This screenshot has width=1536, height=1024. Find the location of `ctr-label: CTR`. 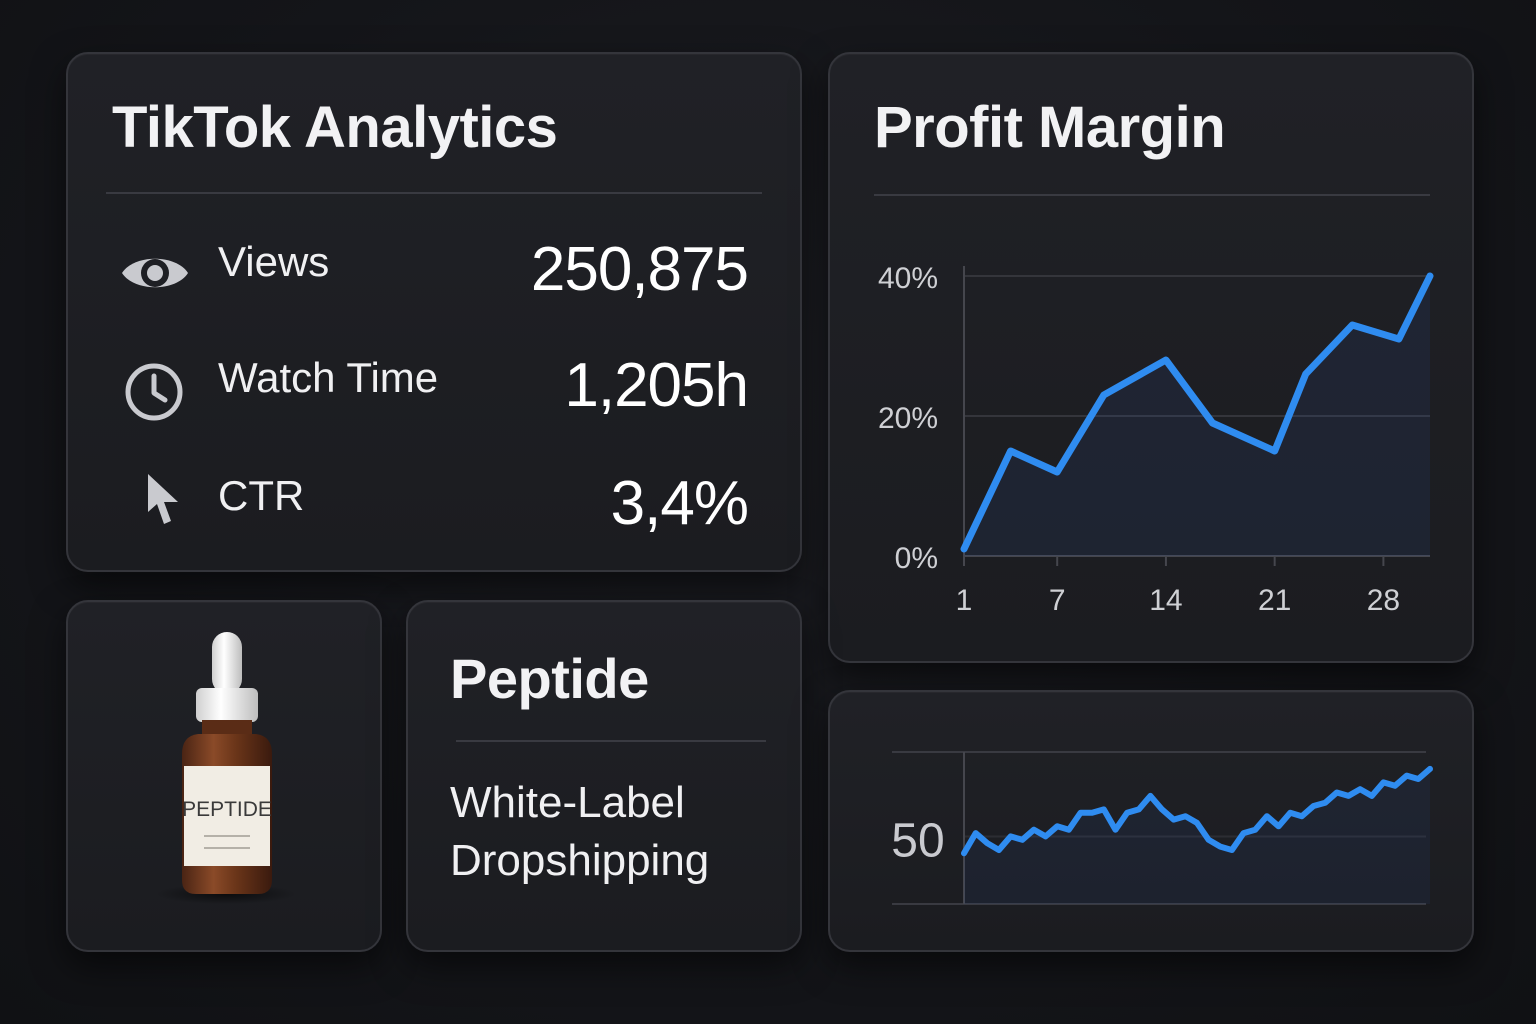

ctr-label: CTR is located at coordinates (261, 495).